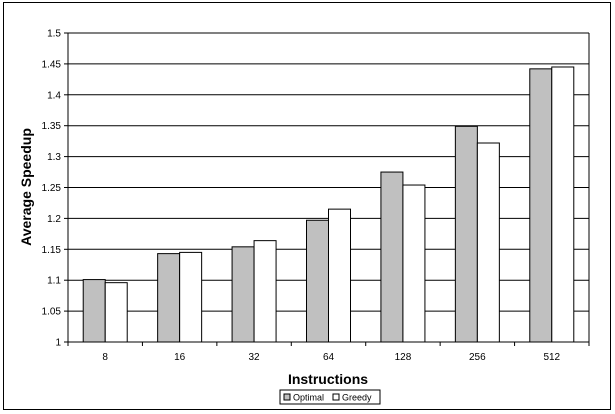  I want to click on y-tick-label: 1.1, so click(54, 281).